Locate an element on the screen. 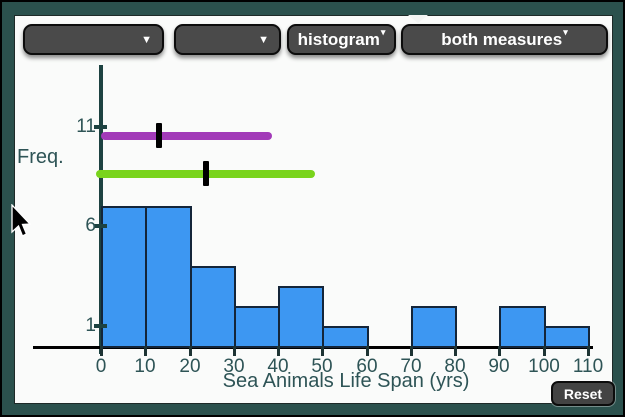 The width and height of the screenshot is (625, 417). green-measure-bar-marker is located at coordinates (206, 173).